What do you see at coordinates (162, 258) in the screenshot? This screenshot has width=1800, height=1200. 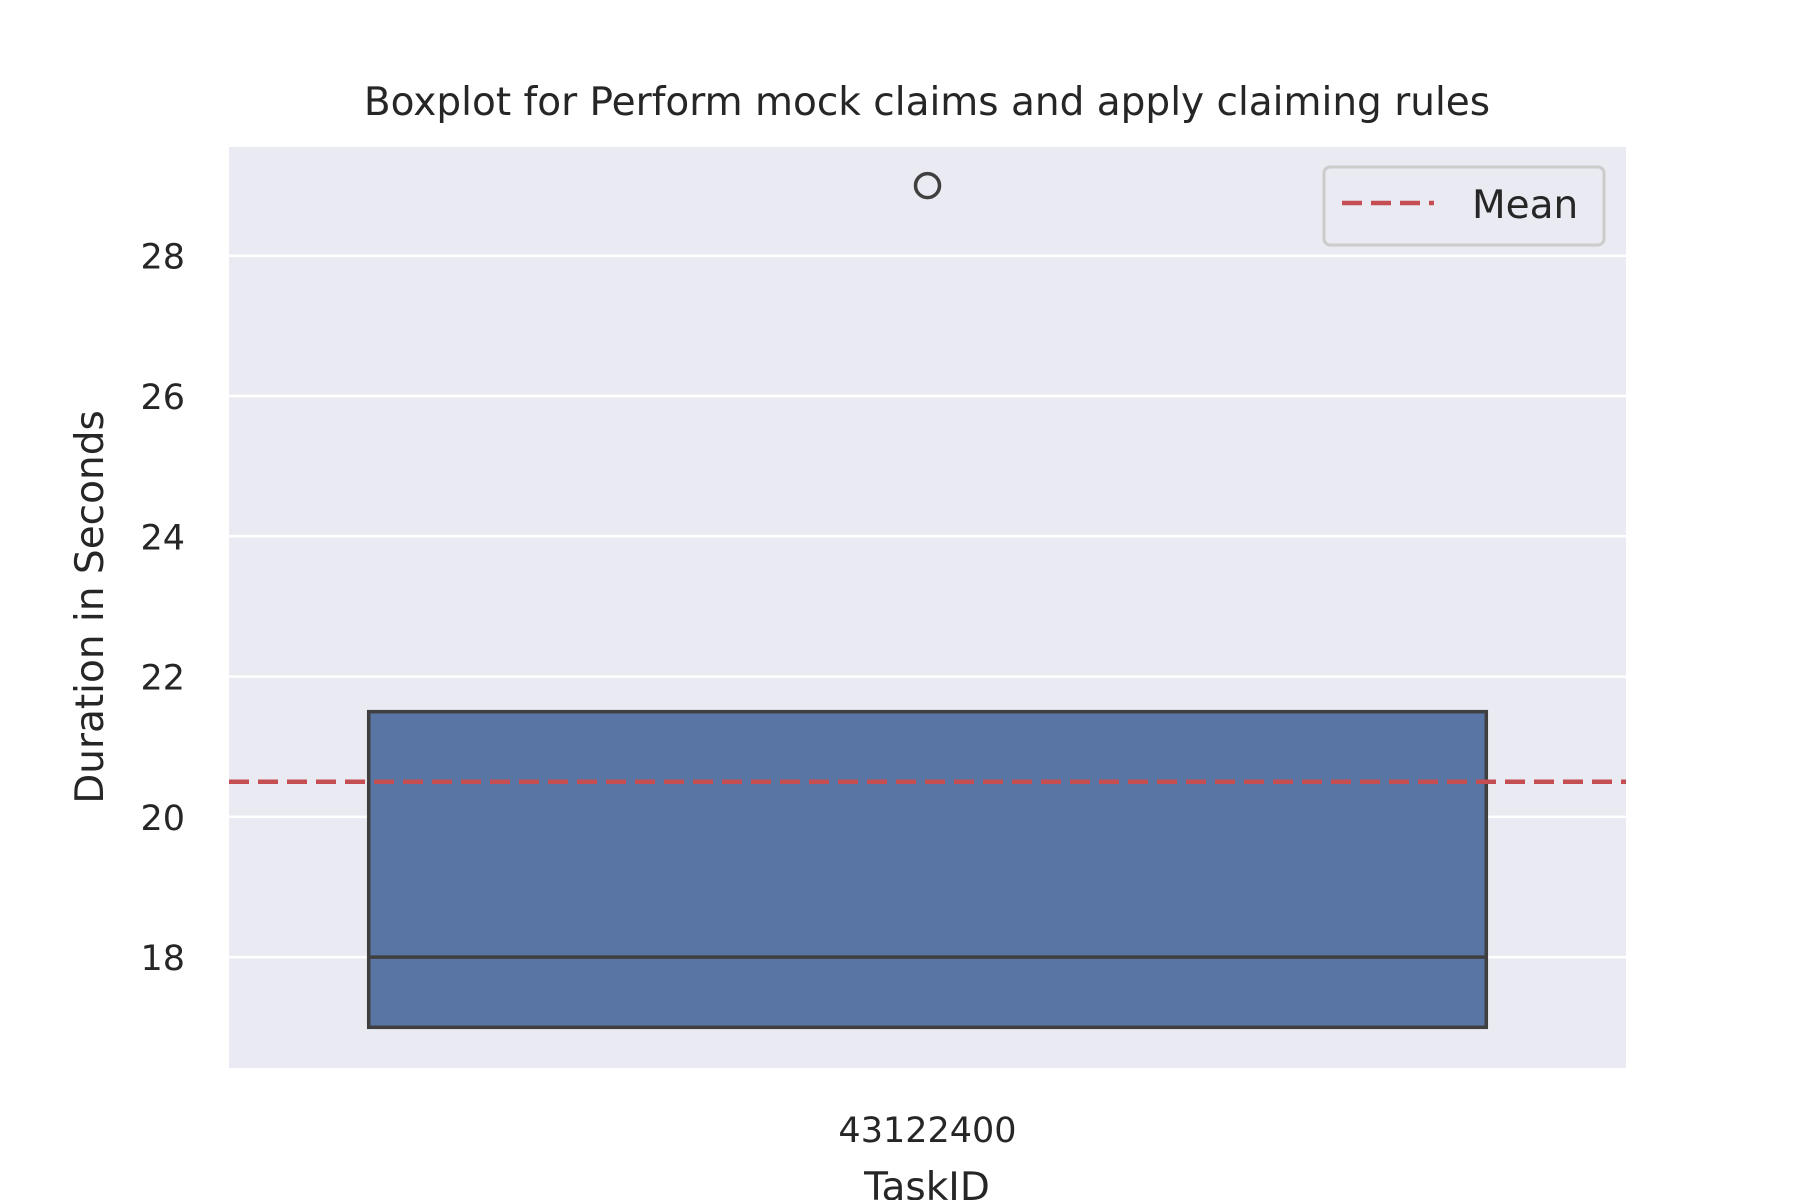 I see `y-tick-label: 28` at bounding box center [162, 258].